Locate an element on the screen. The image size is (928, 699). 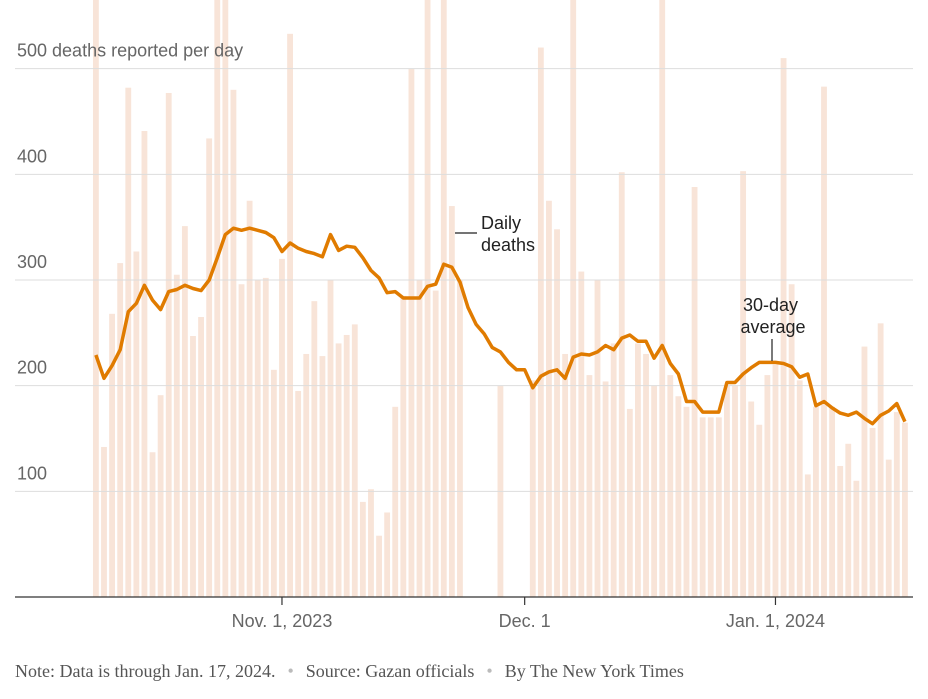
y-tick-label: 100 is located at coordinates (32, 473).